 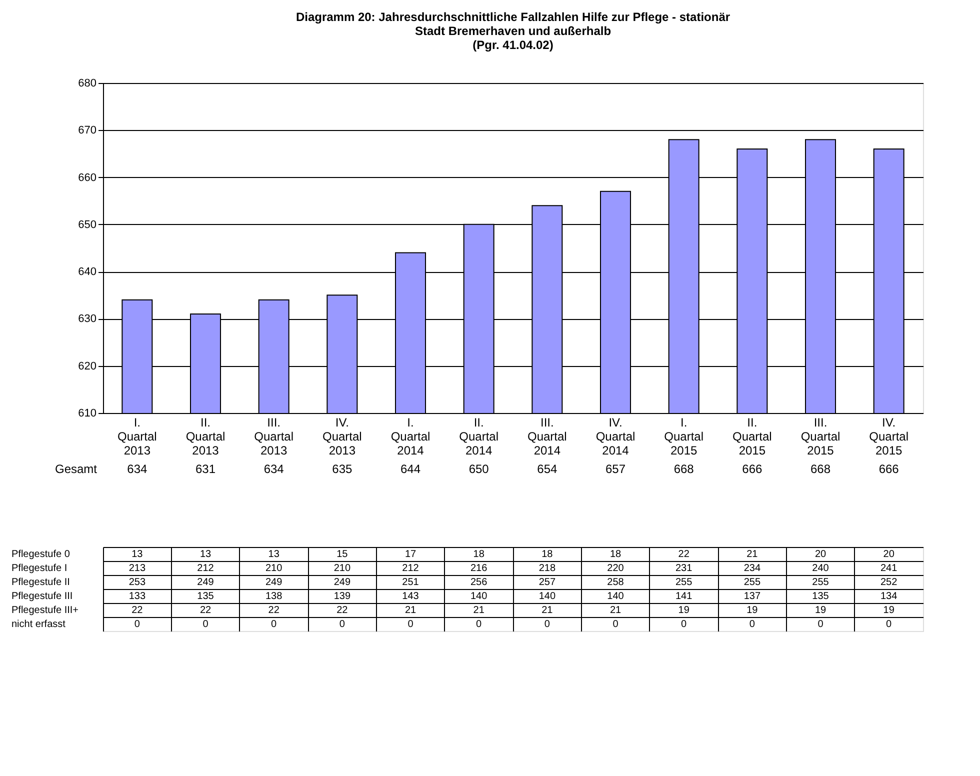 What do you see at coordinates (547, 582) in the screenshot?
I see `data-label: 257` at bounding box center [547, 582].